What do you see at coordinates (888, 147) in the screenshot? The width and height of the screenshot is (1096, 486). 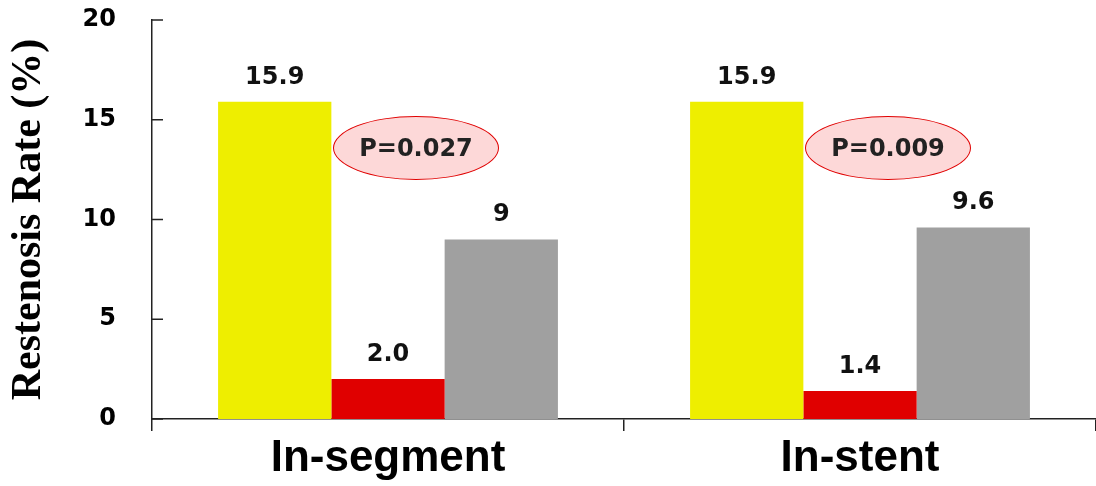 I see `annotation: P=0.009` at bounding box center [888, 147].